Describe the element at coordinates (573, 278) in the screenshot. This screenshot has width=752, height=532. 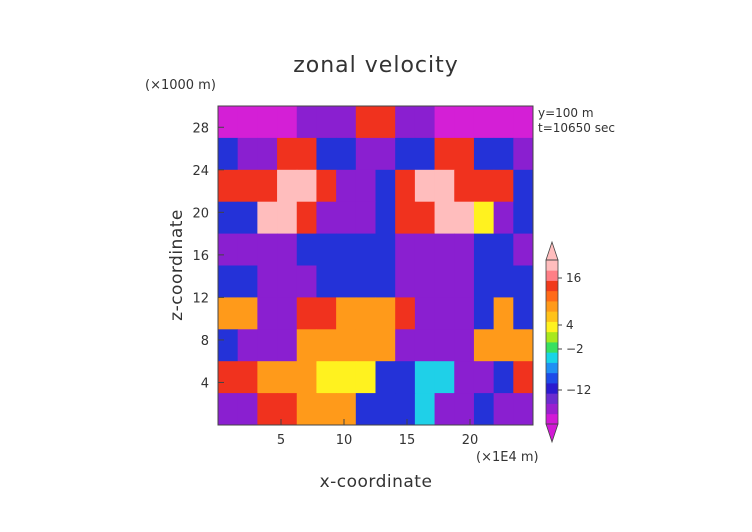
I see `colorbar-tick-label: 16` at that location.